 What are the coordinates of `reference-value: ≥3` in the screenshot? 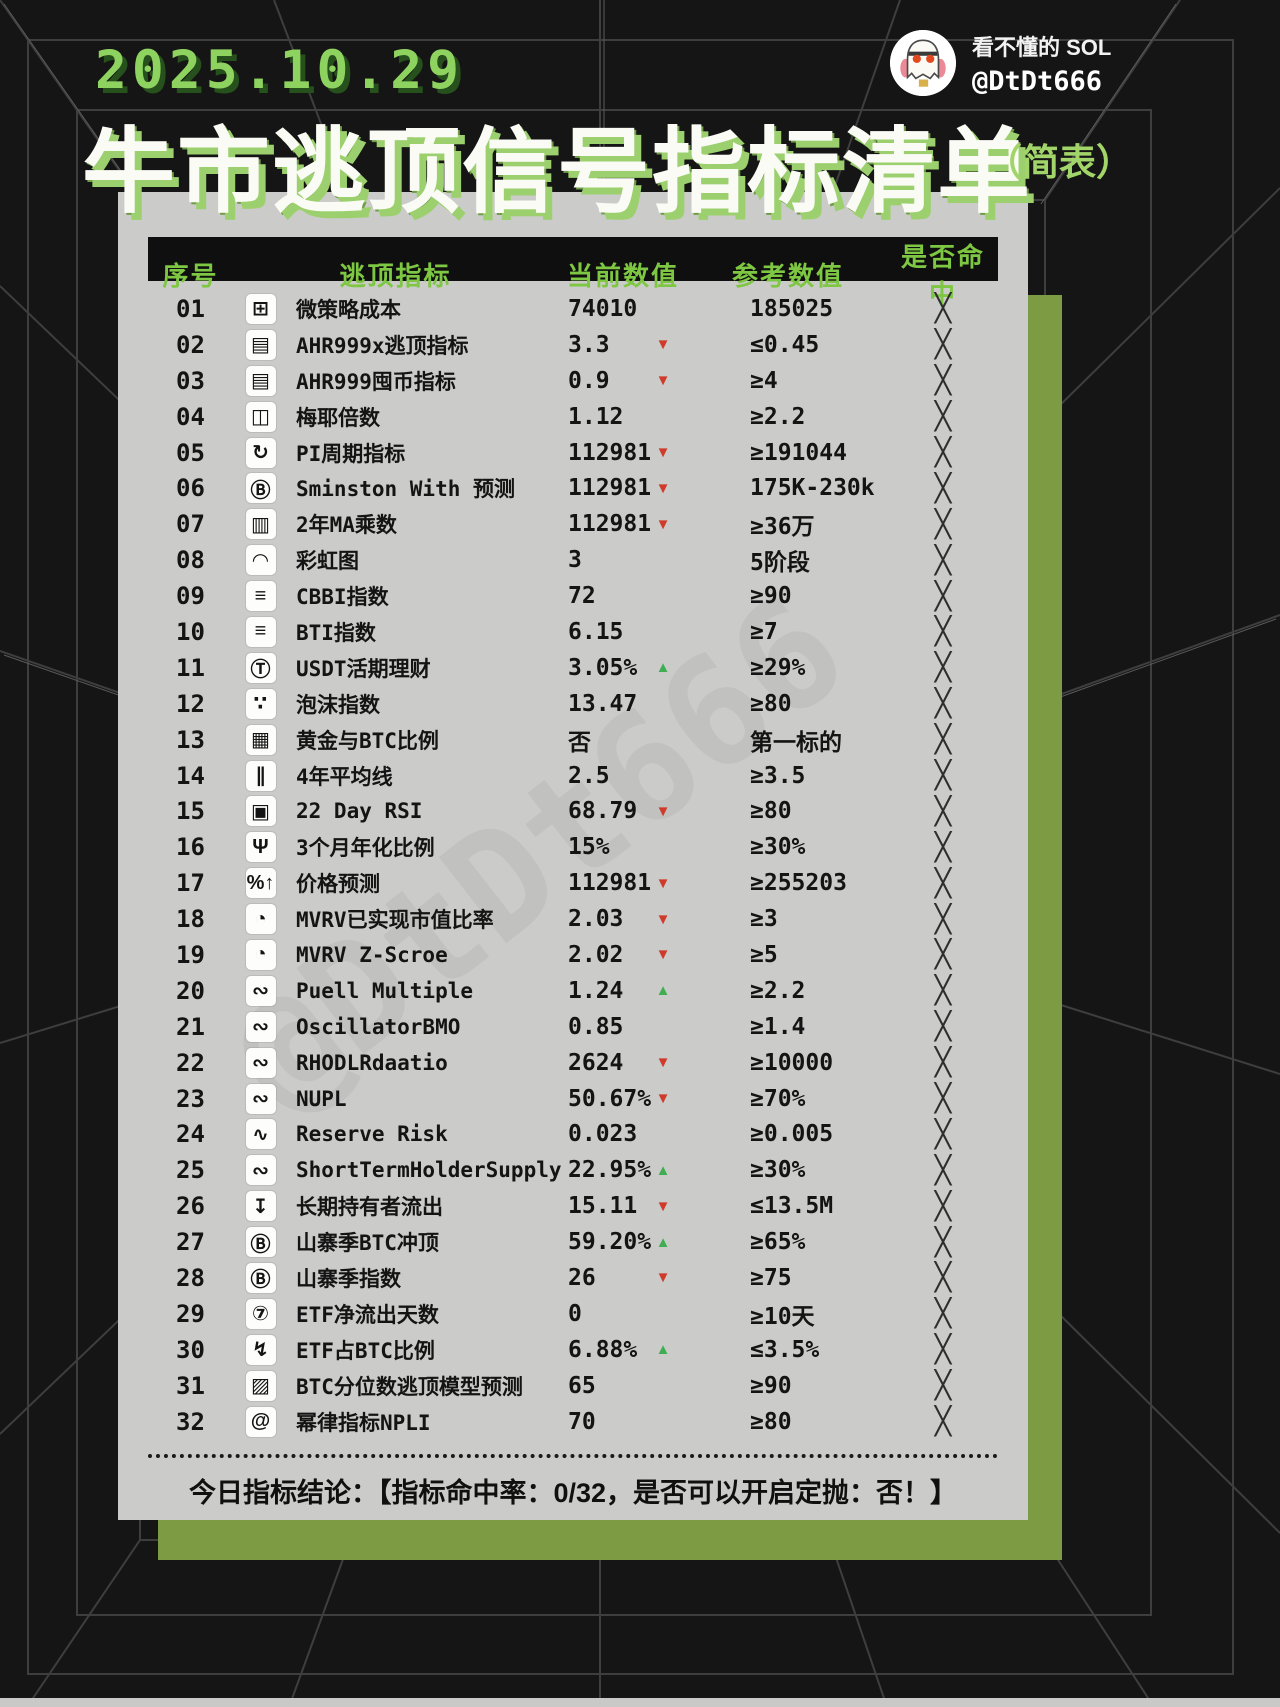 It's located at (764, 919).